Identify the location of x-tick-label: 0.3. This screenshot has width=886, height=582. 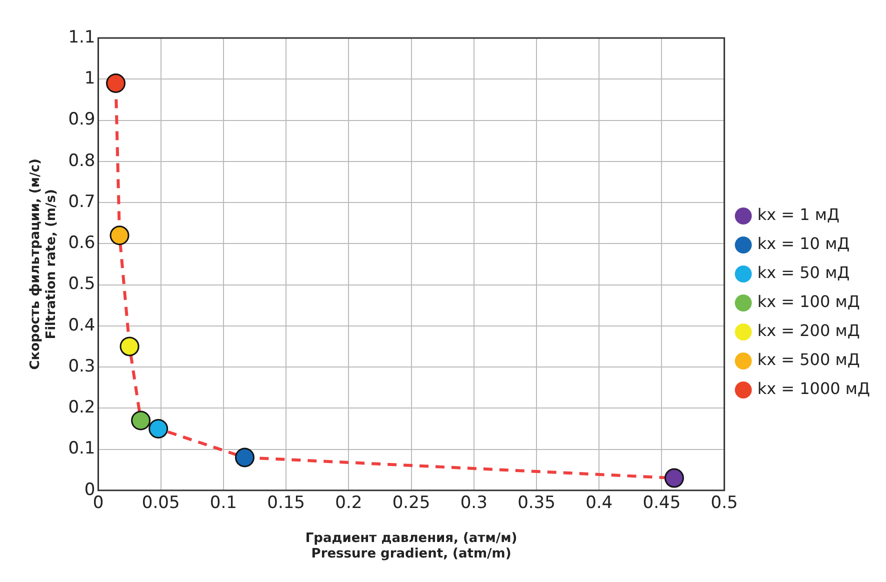
(474, 503).